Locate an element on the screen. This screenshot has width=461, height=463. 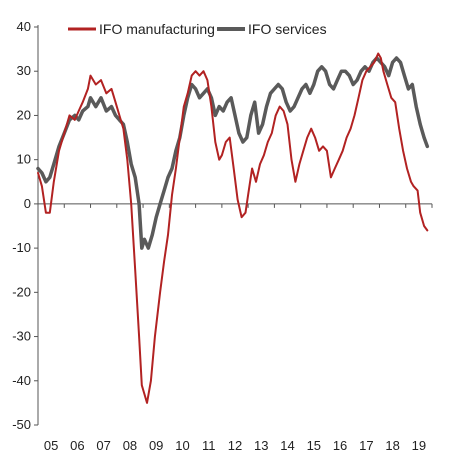
x-tick-label: 15 is located at coordinates (314, 445).